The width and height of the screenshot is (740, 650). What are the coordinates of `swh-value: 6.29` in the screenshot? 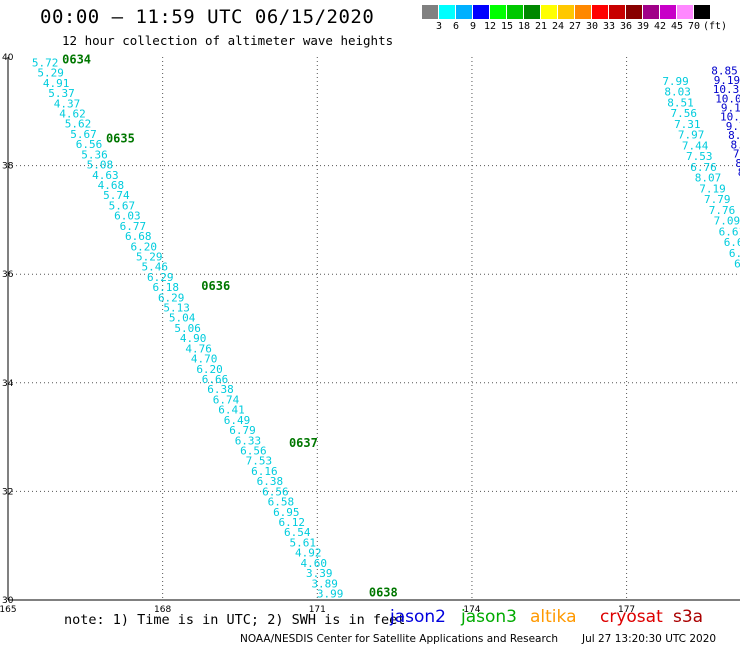 It's located at (160, 277).